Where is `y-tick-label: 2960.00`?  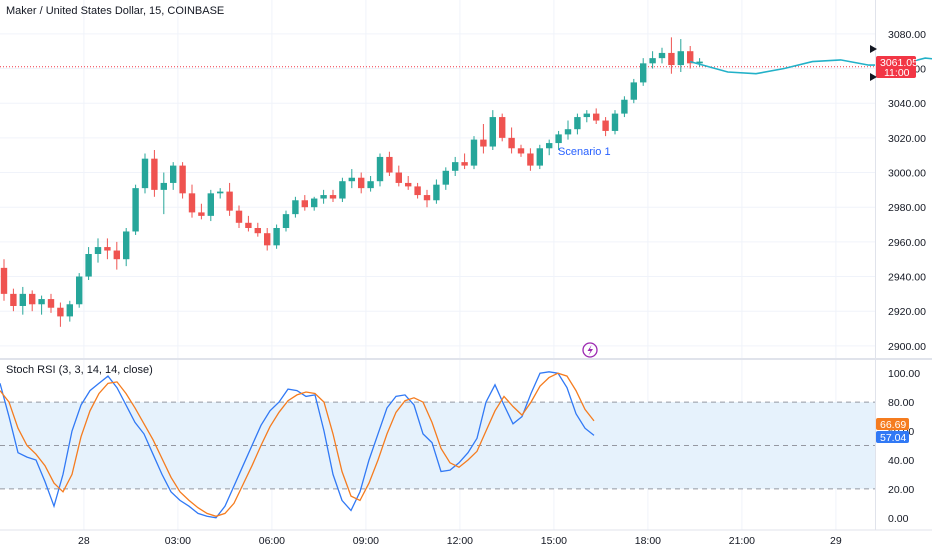 y-tick-label: 2960.00 is located at coordinates (907, 243).